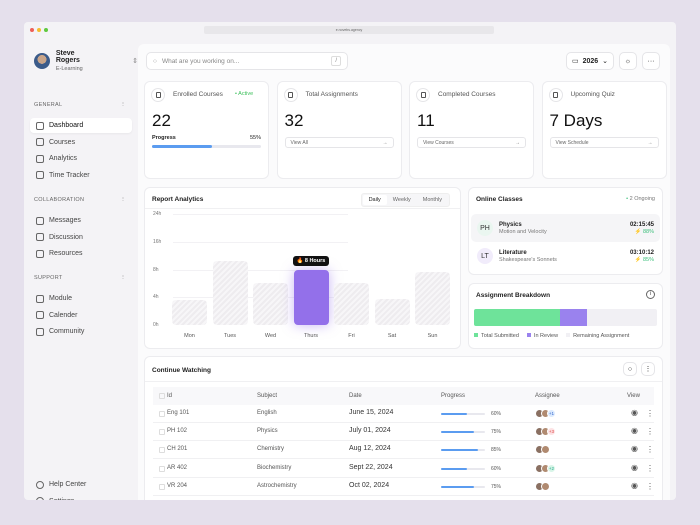 Image resolution: width=700 pixels, height=525 pixels. Describe the element at coordinates (597, 336) in the screenshot. I see `legend-item: Remaining Assignment` at that location.